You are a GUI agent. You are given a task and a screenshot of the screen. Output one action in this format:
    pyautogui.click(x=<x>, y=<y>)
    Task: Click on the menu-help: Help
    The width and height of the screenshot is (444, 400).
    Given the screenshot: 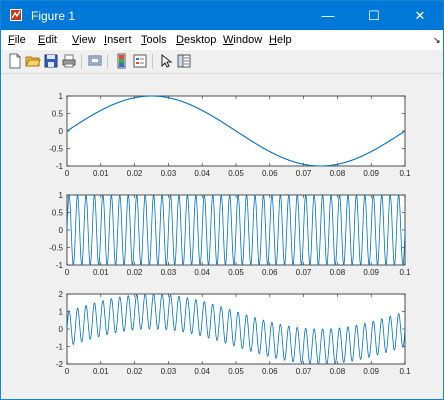 What is the action you would take?
    pyautogui.click(x=280, y=40)
    